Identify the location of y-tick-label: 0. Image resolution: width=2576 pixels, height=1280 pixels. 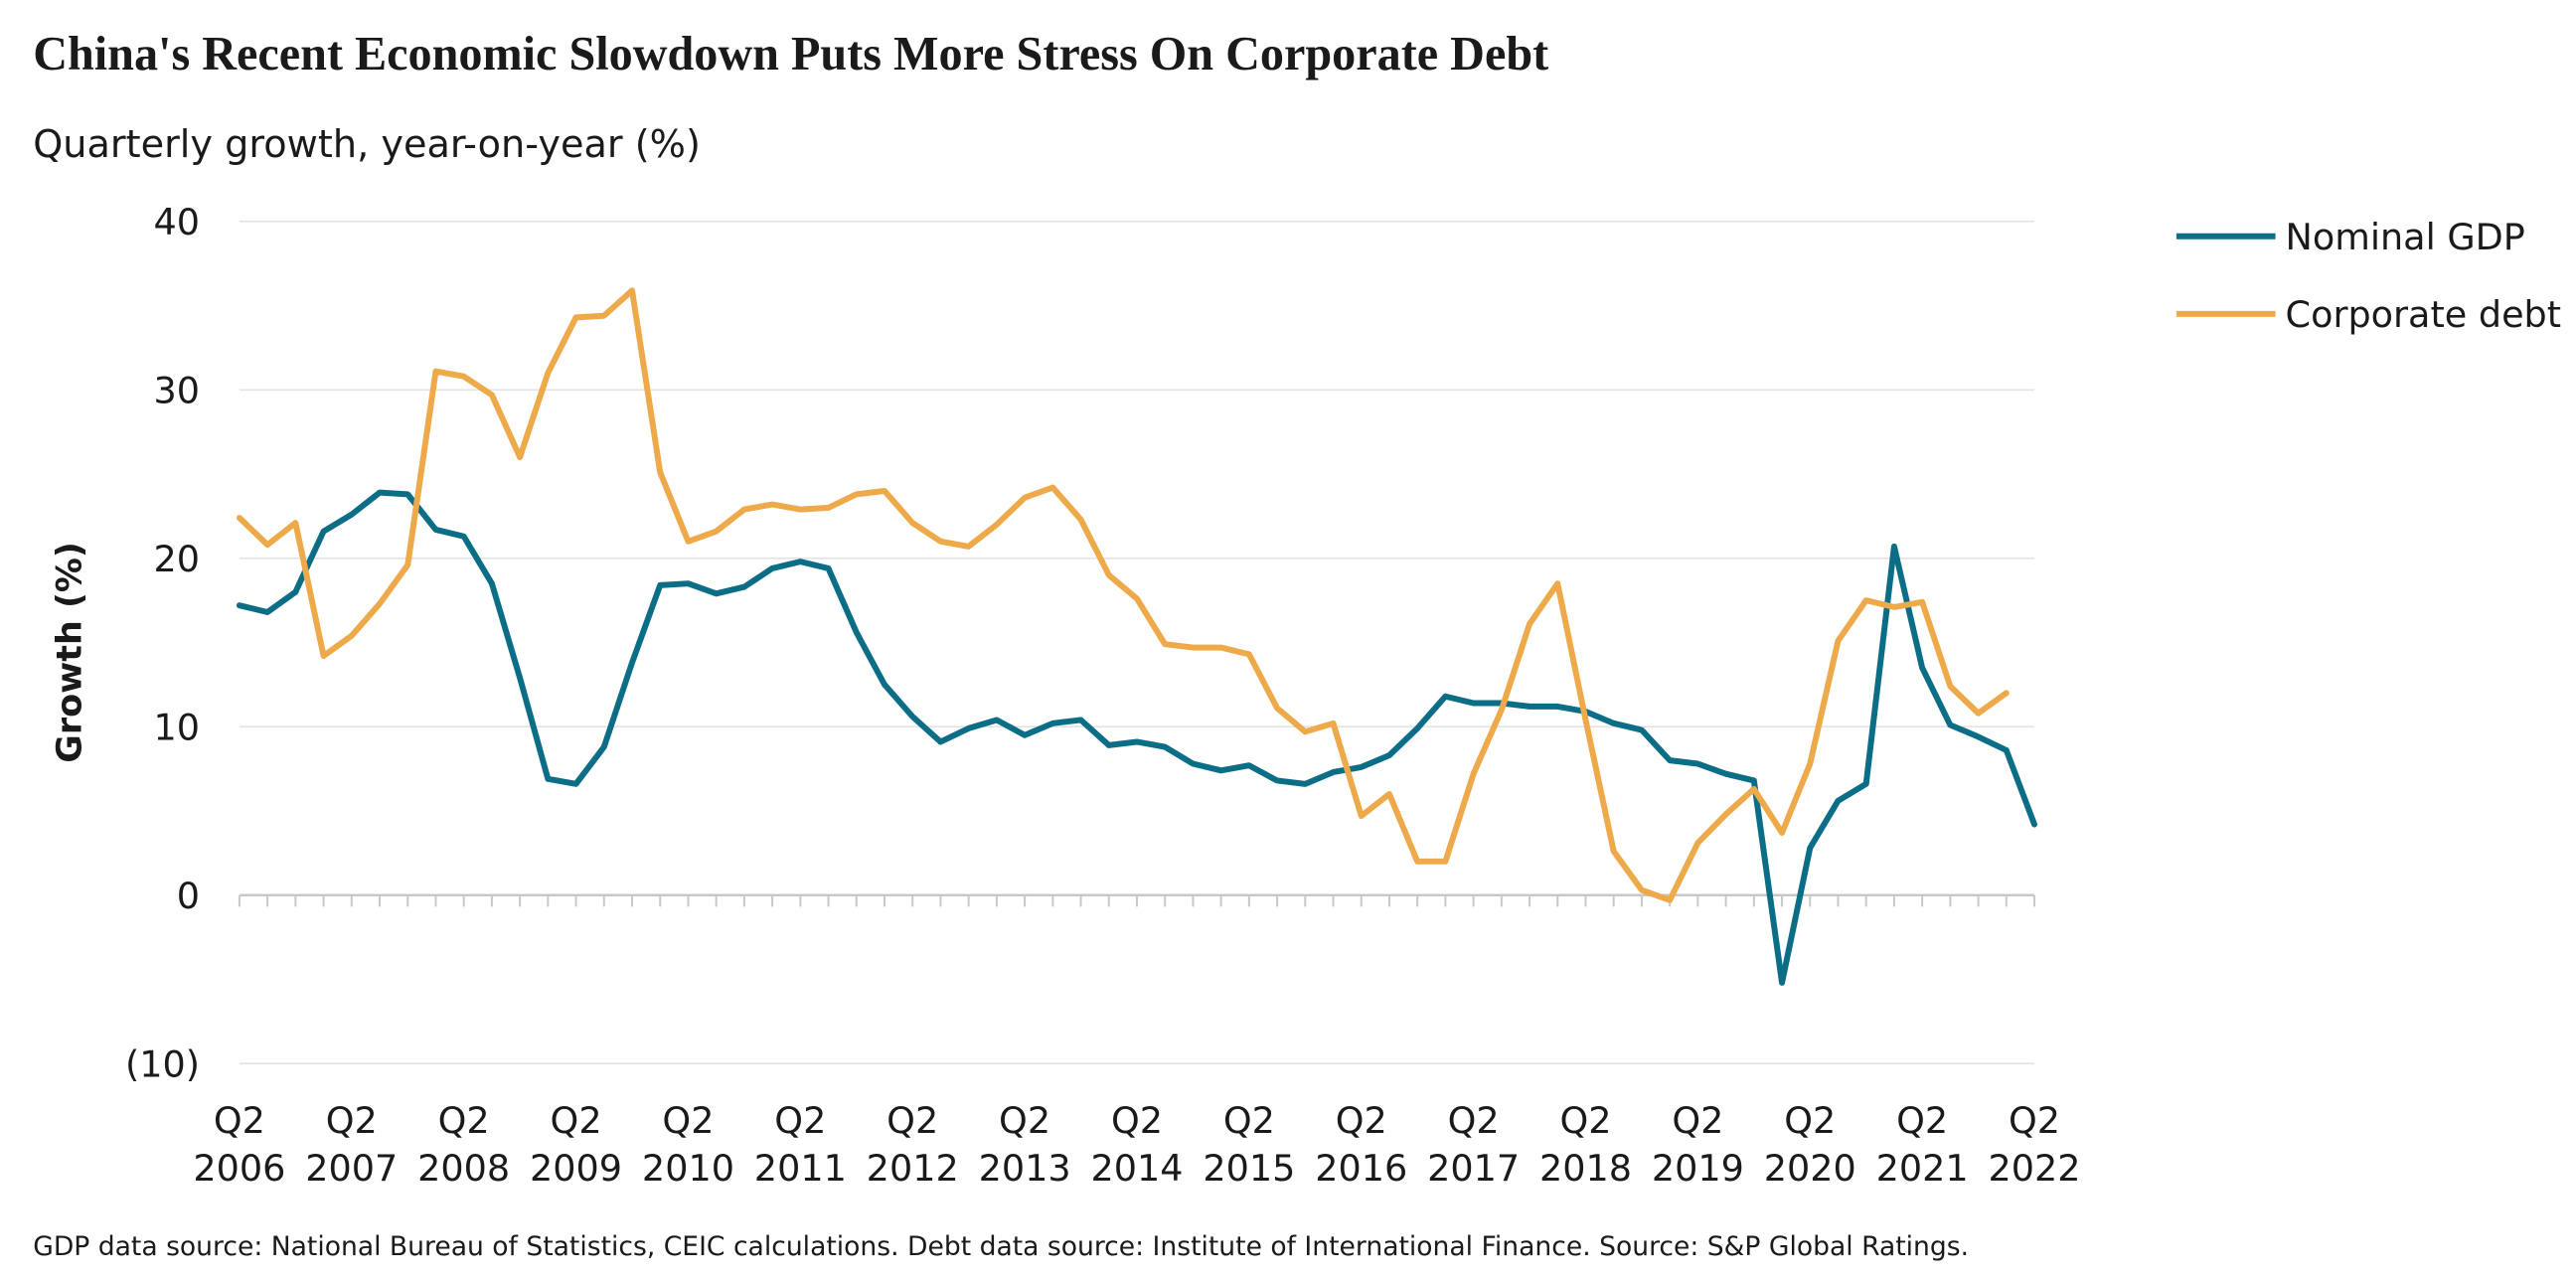
(188, 896).